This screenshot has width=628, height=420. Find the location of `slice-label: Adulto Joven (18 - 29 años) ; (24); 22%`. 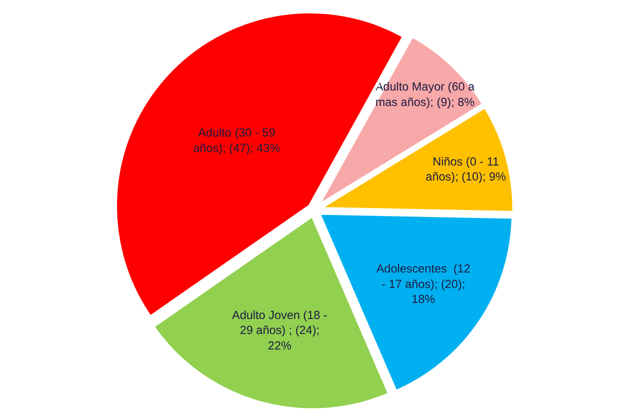

slice-label: Adulto Joven (18 - 29 años) ; (24); 22% is located at coordinates (280, 330).